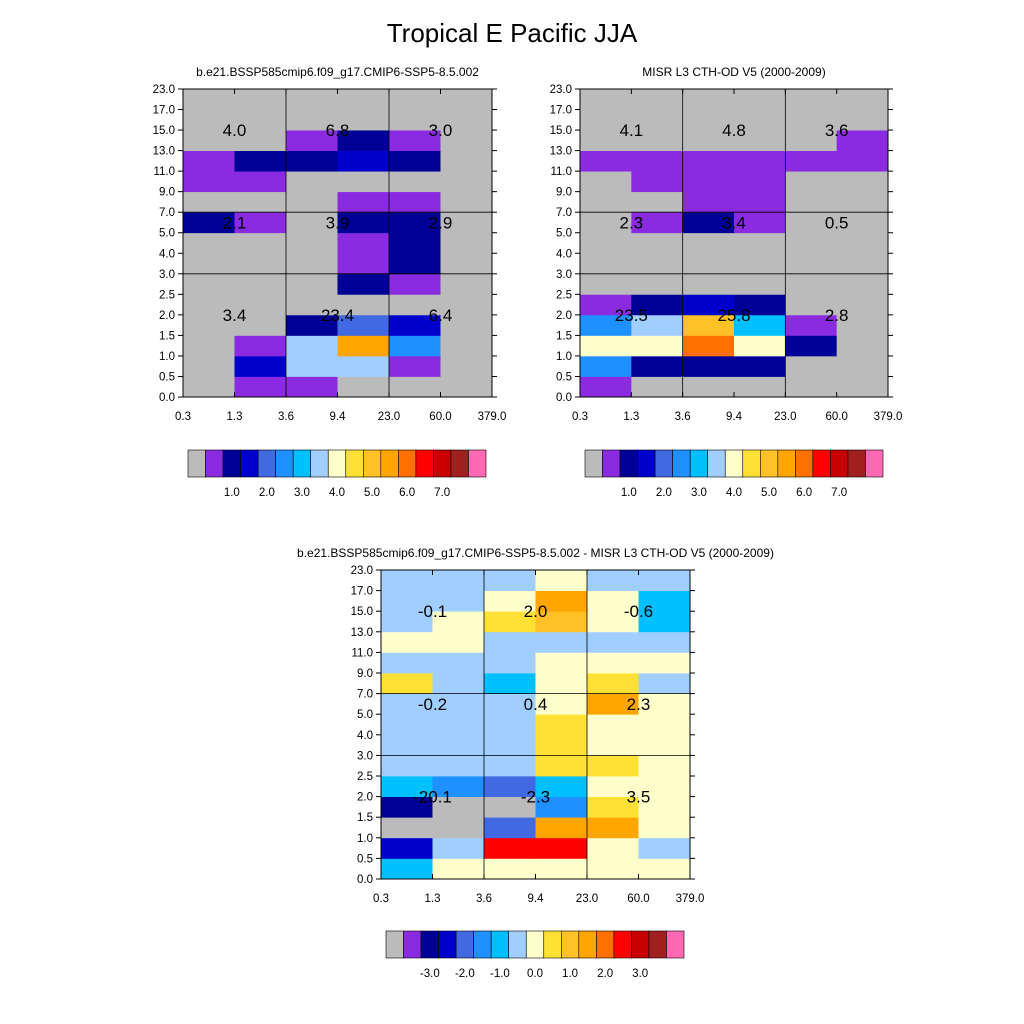 This screenshot has width=1024, height=1024. Describe the element at coordinates (561, 131) in the screenshot. I see `y-tick-label: 15.0` at that location.